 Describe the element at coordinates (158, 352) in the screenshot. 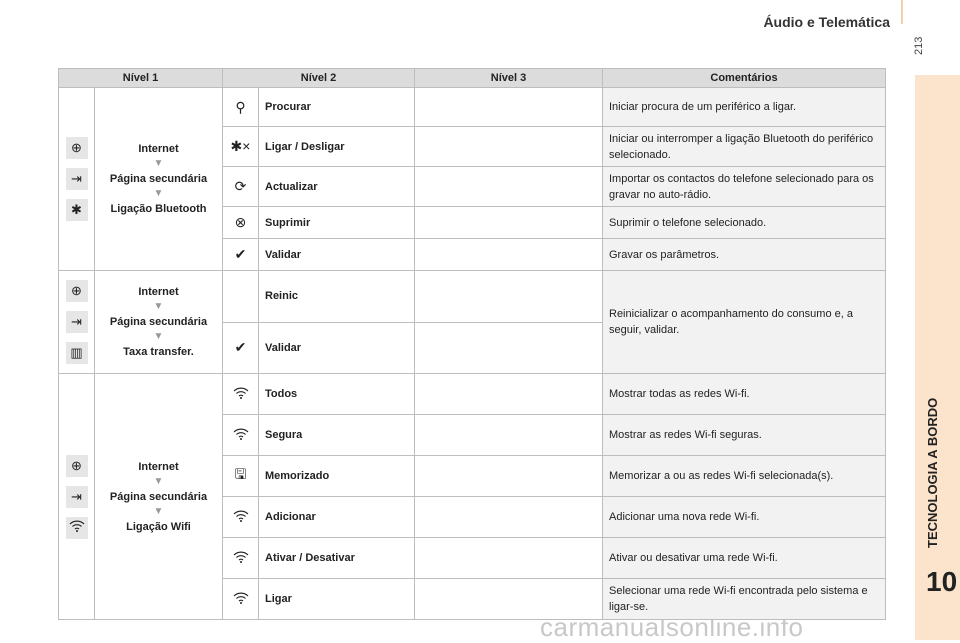

I see `level1-path-step: Taxa transfer.` at that location.